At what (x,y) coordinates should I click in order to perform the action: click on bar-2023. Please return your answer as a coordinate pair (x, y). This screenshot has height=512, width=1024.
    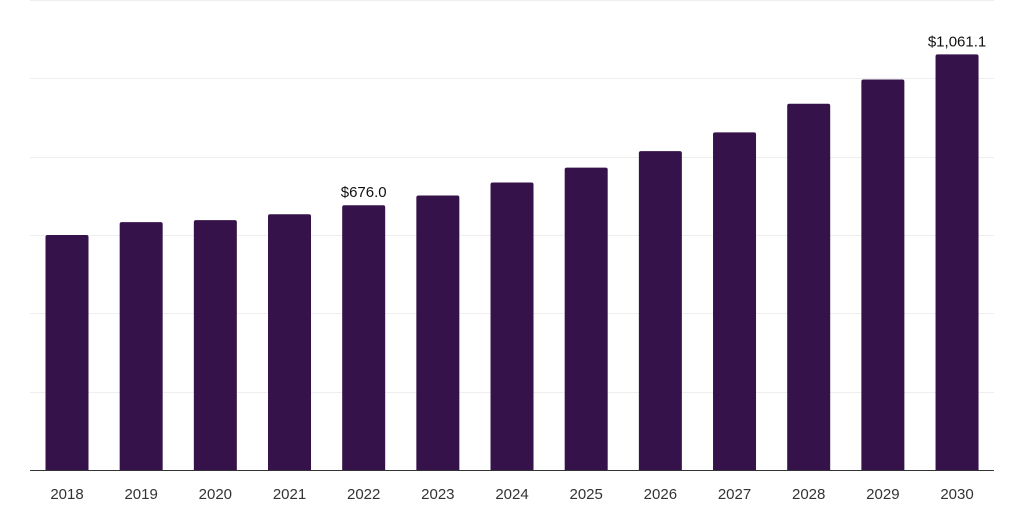
    Looking at the image, I should click on (438, 333).